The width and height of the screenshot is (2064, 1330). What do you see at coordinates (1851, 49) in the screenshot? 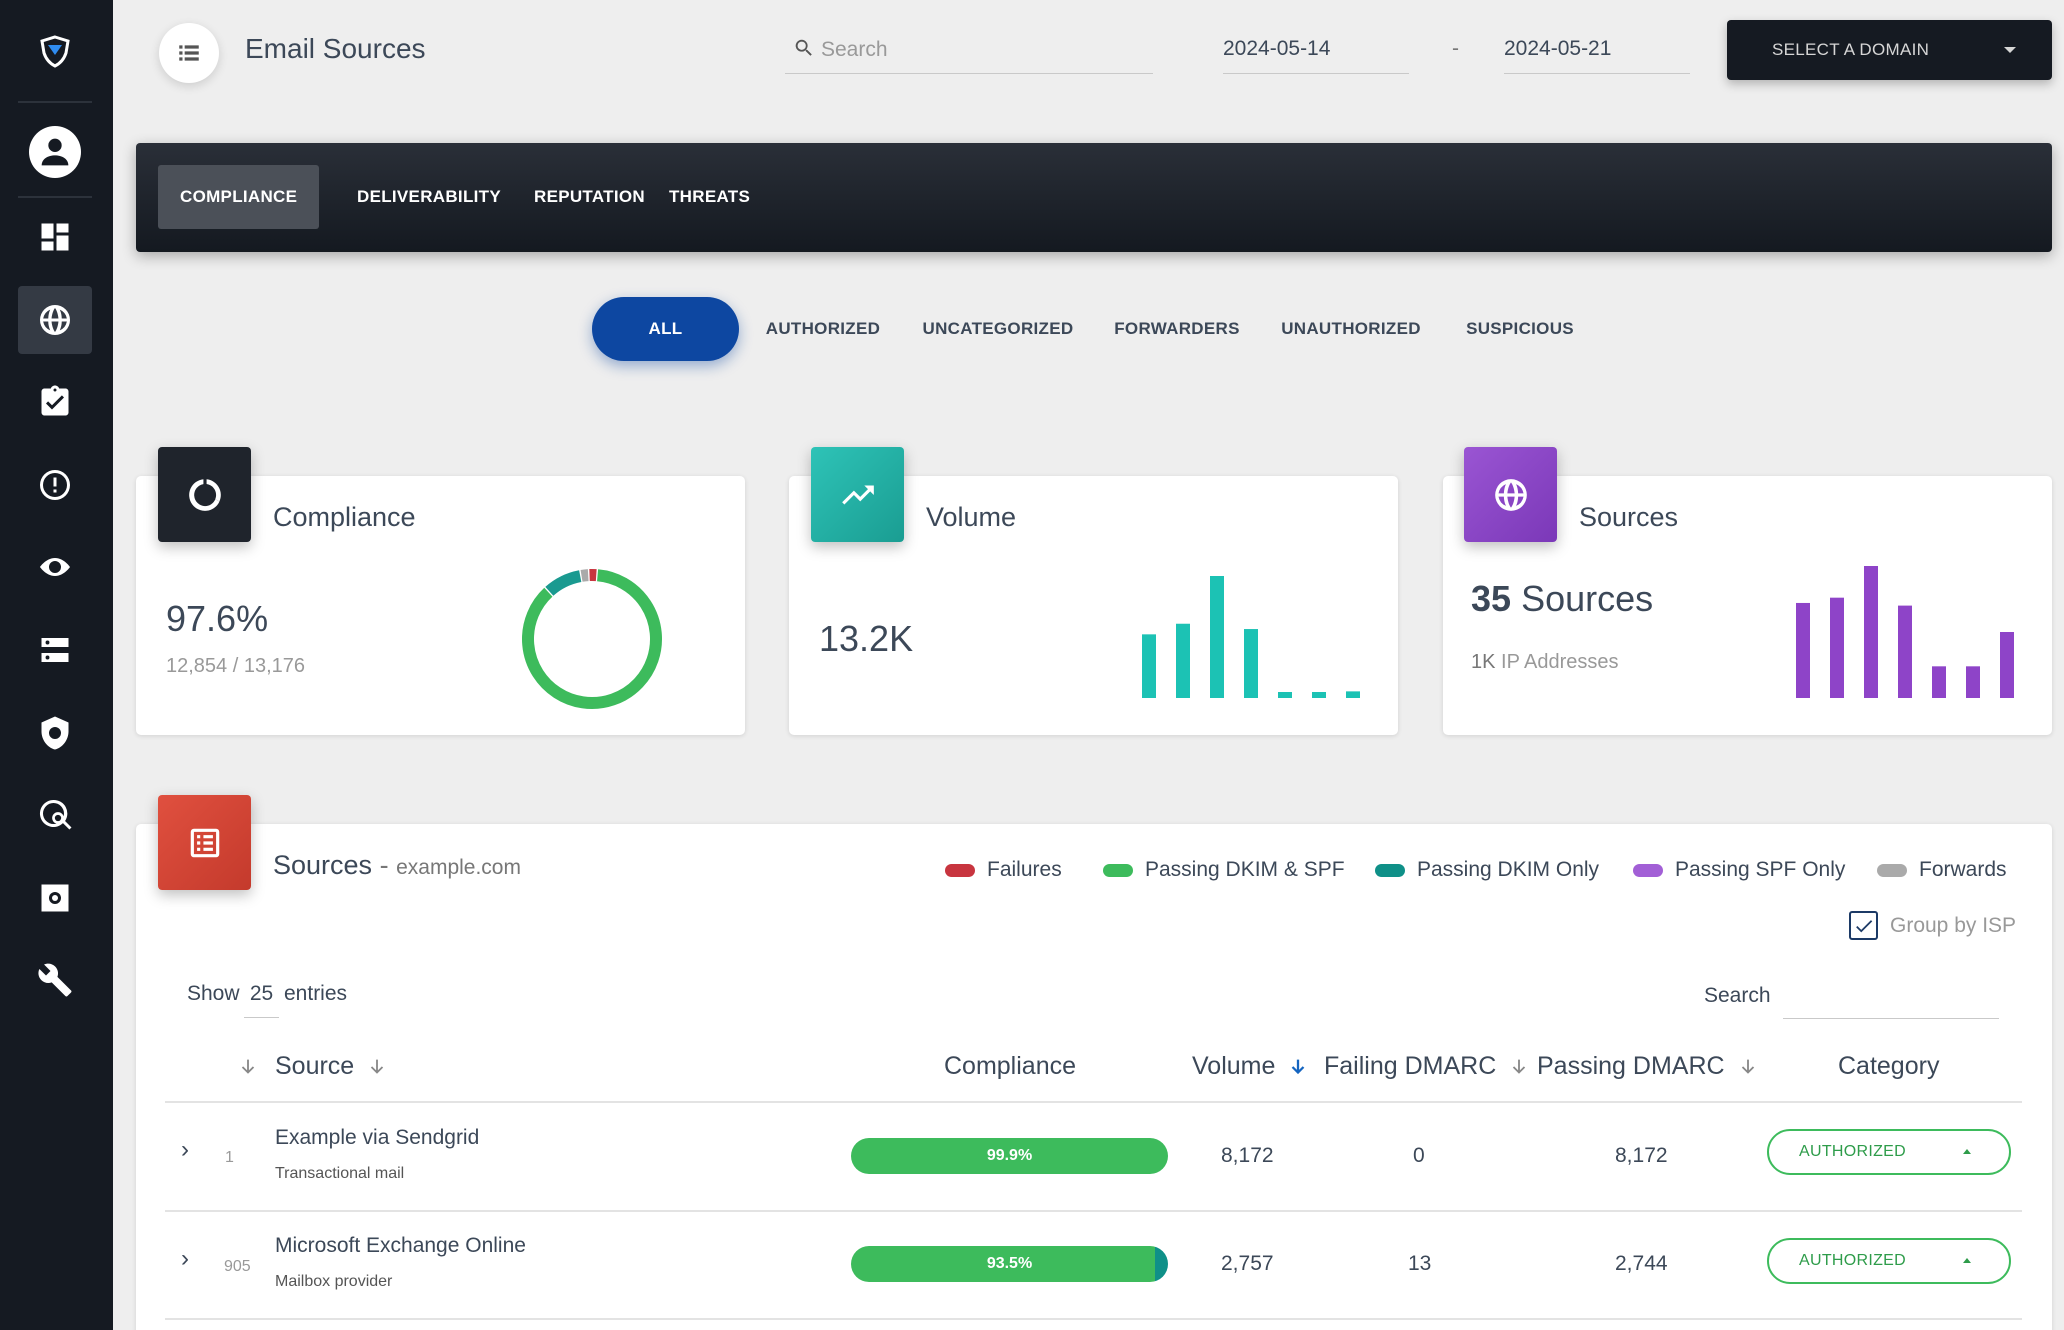
I see `domain-select-label: SELECT A DOMAIN` at bounding box center [1851, 49].